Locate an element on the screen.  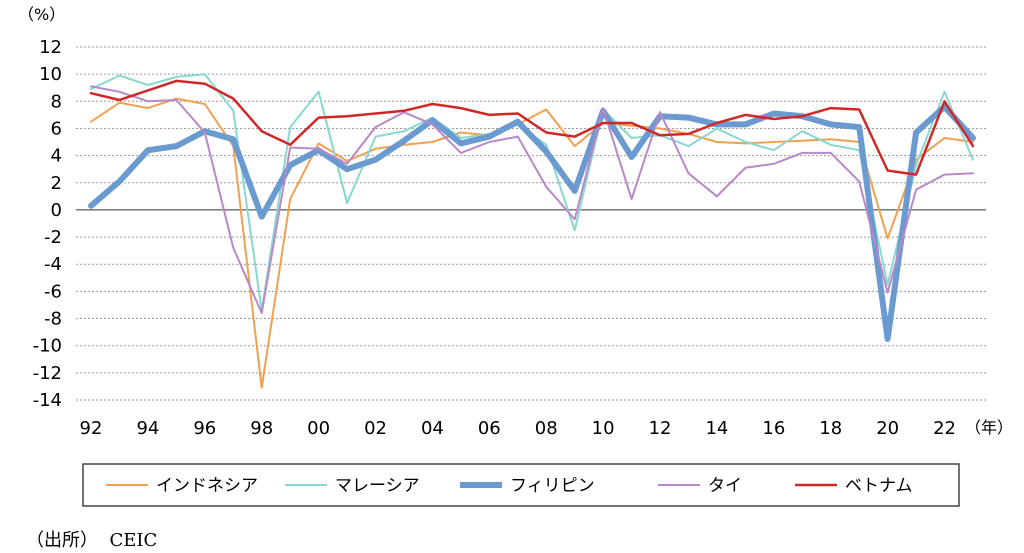
x-tick-label: 16 is located at coordinates (773, 428).